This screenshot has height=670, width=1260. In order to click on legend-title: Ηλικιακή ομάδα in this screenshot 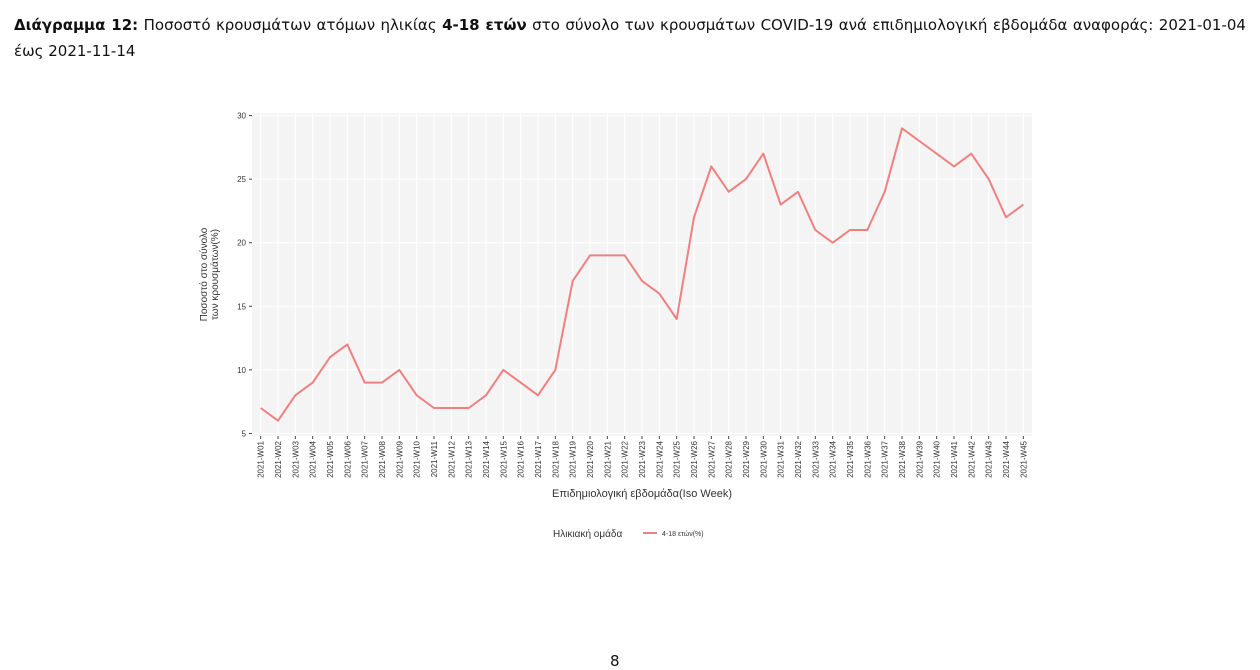, I will do `click(587, 534)`.